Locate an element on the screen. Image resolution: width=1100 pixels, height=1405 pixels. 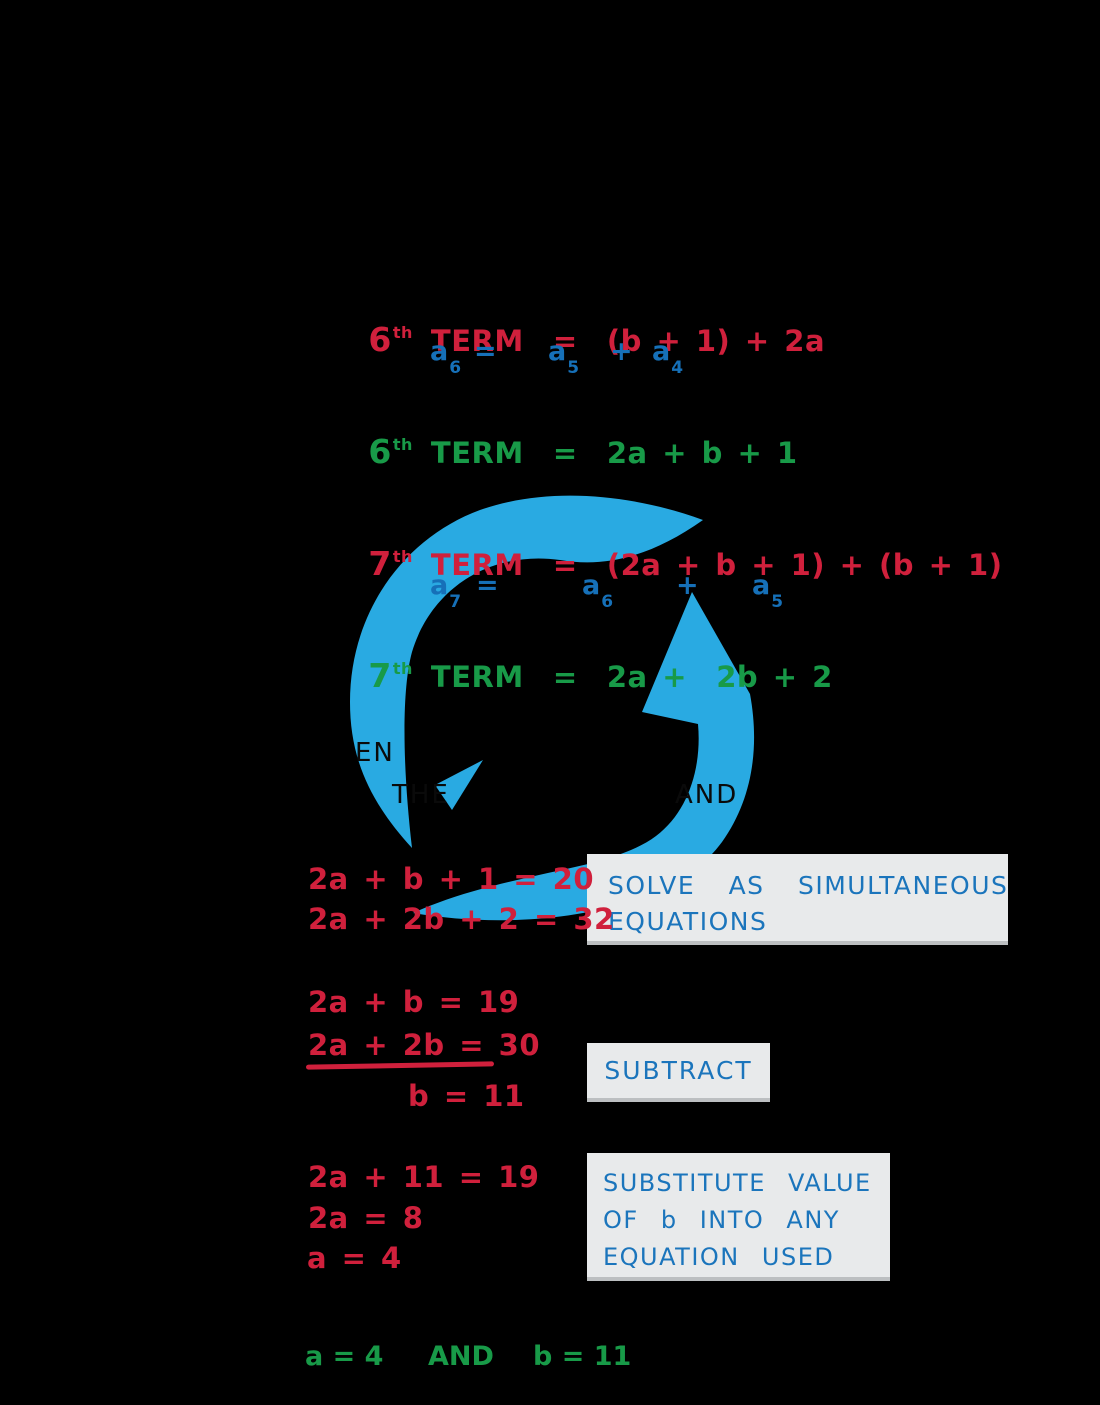
cycle-arrow-left-top-arc is located at coordinates (526, 671).